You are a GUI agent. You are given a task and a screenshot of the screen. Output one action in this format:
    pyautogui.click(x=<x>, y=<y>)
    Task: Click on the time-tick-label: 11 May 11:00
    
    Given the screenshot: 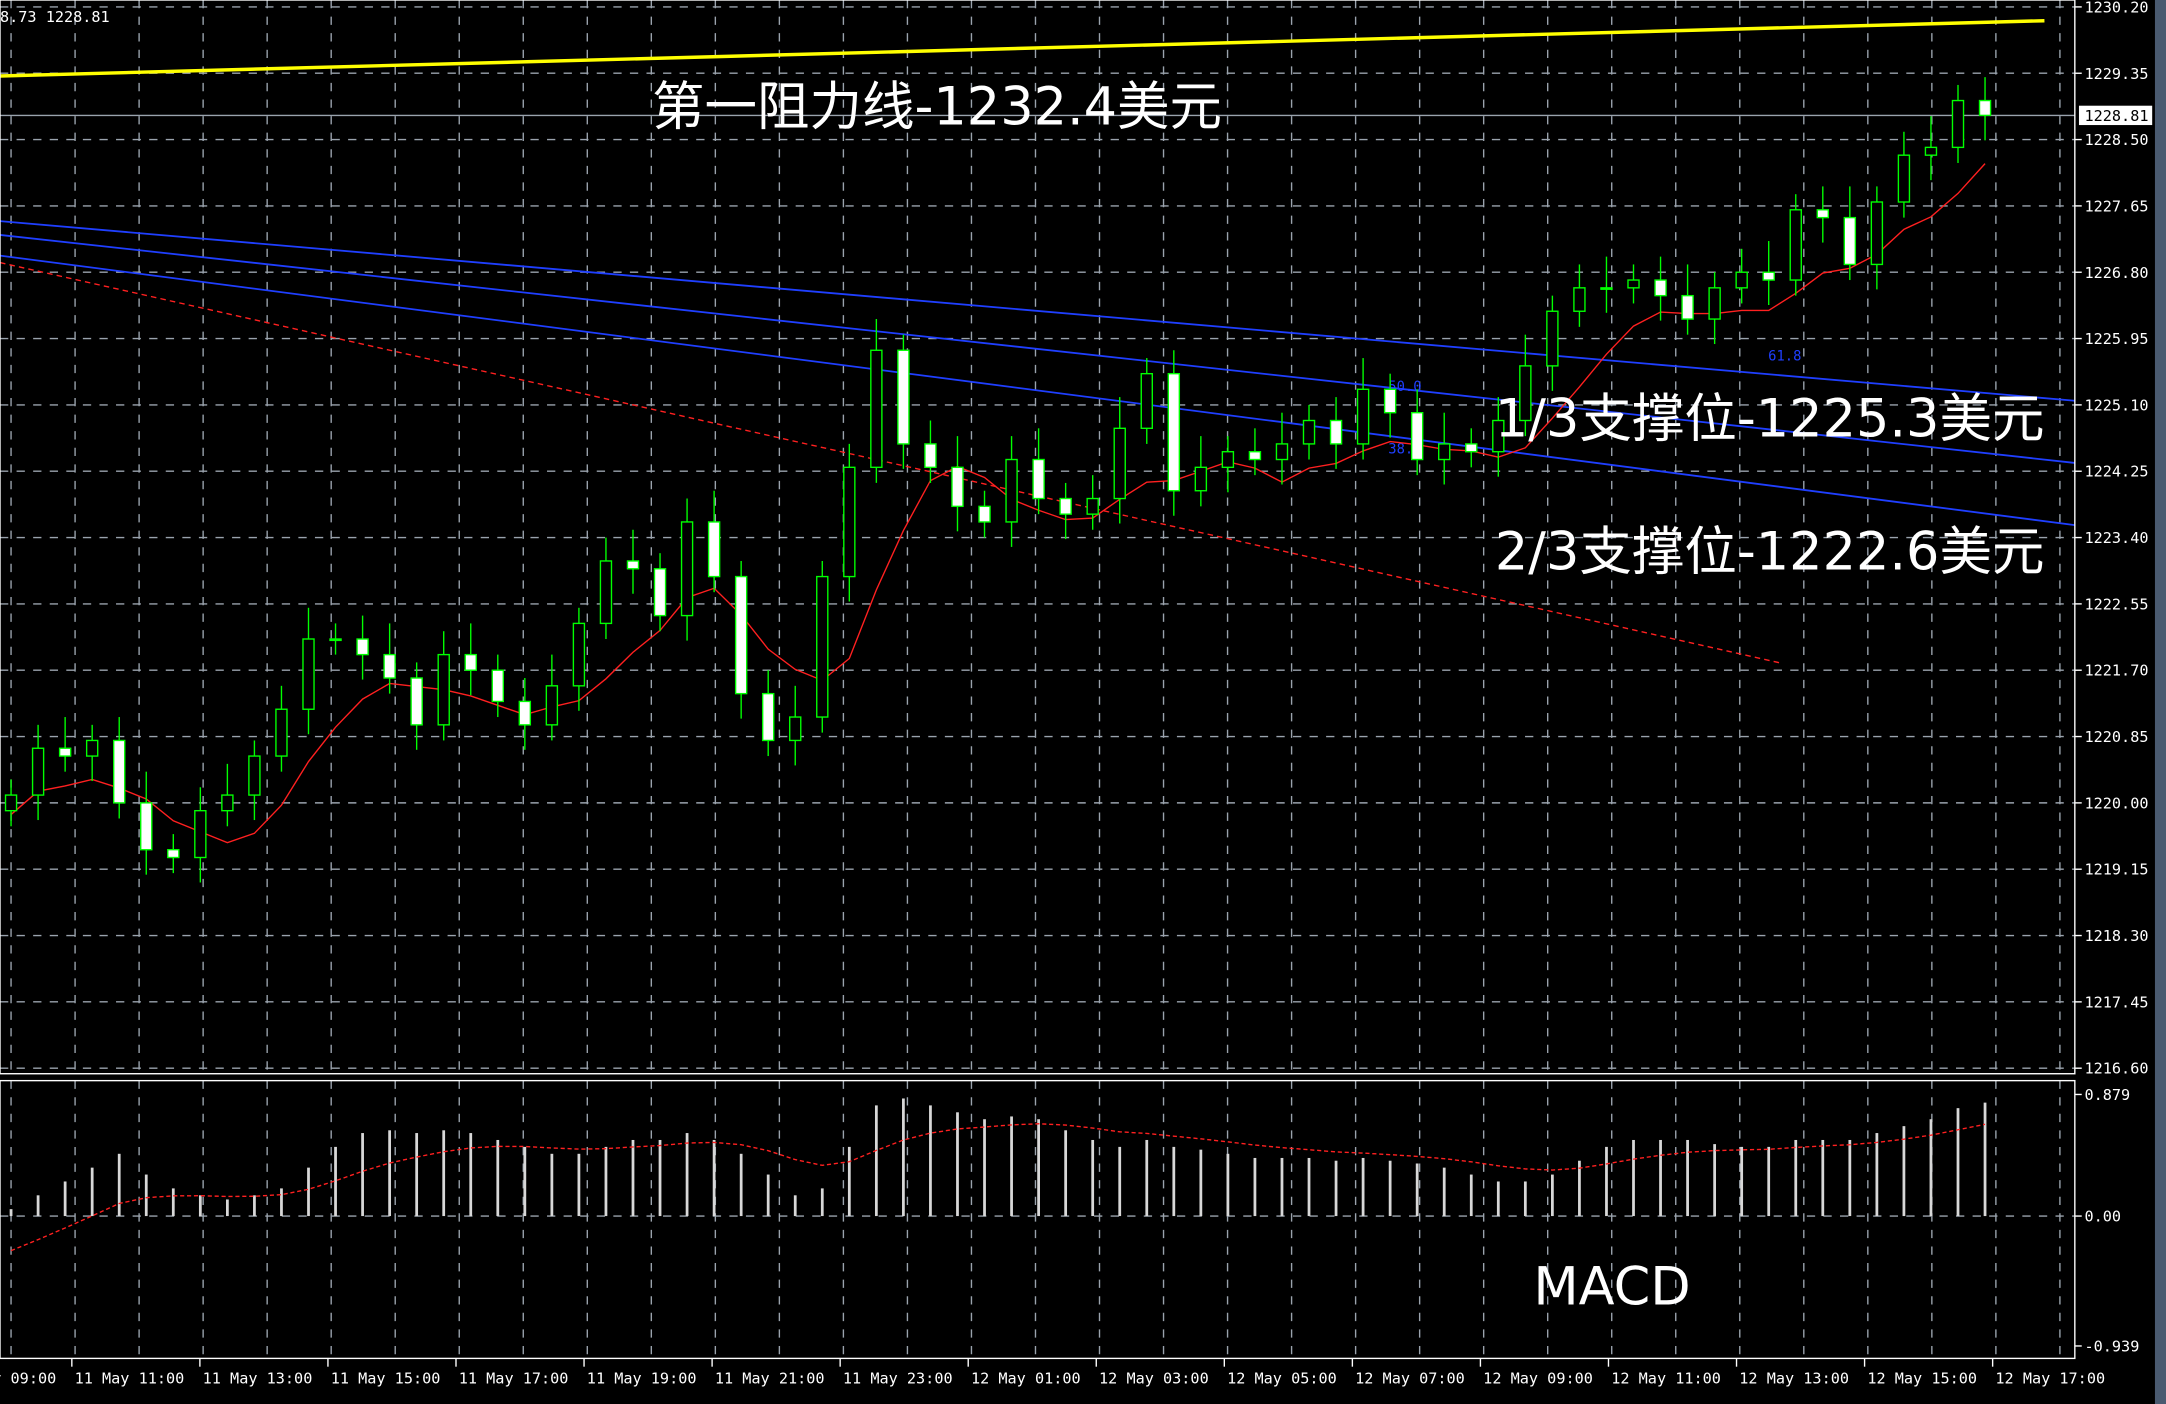 What is the action you would take?
    pyautogui.click(x=130, y=1378)
    